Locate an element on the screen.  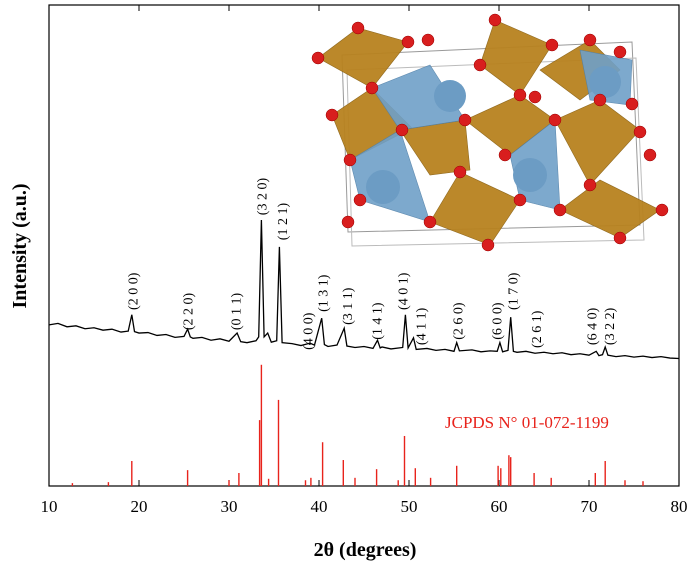
x-axis-label: 2θ (degrees) is located at coordinates (365, 550).